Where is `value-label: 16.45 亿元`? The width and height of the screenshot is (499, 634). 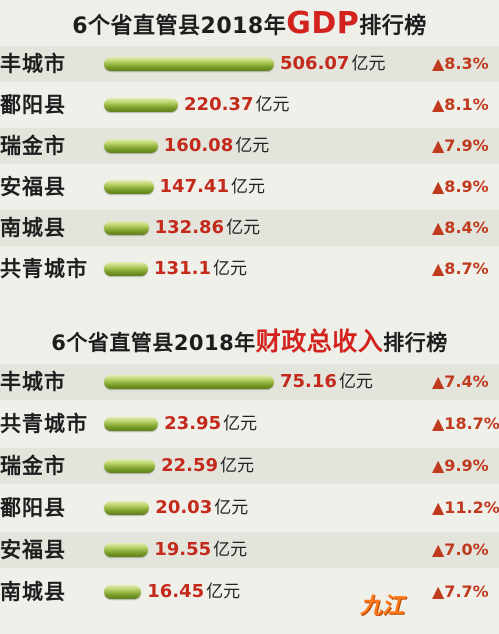 value-label: 16.45 亿元 is located at coordinates (193, 592).